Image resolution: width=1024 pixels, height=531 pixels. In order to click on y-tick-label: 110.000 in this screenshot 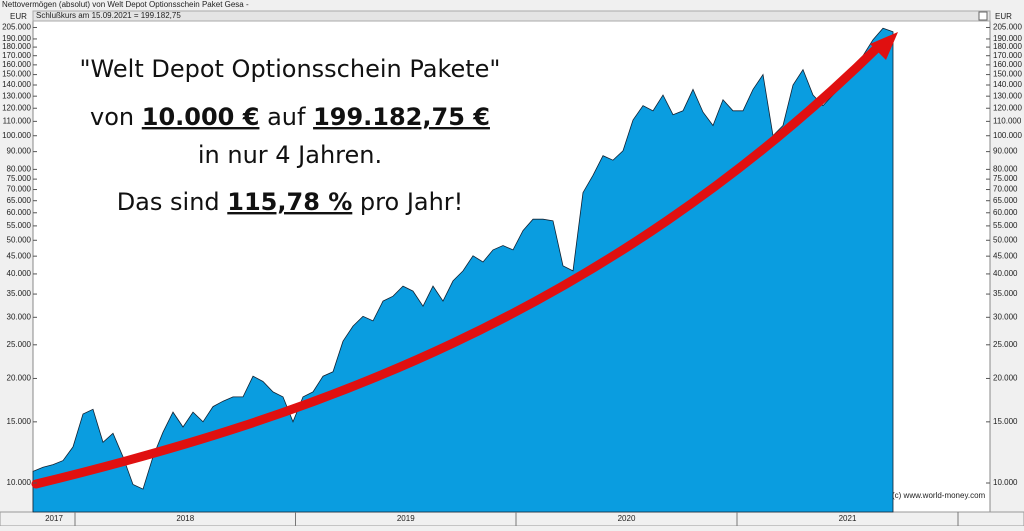, I will do `click(17, 120)`.